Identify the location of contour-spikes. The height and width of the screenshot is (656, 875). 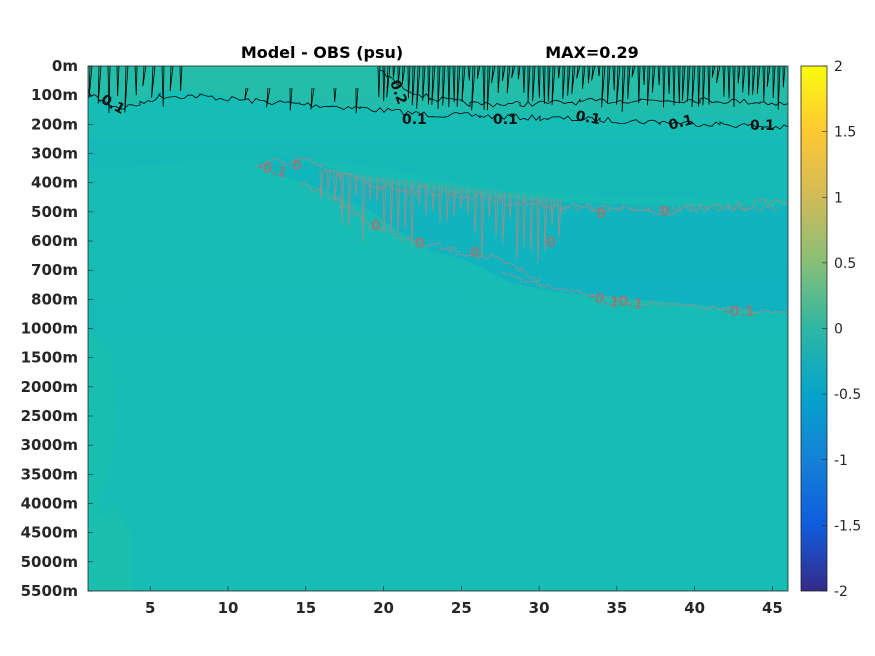
(437, 89).